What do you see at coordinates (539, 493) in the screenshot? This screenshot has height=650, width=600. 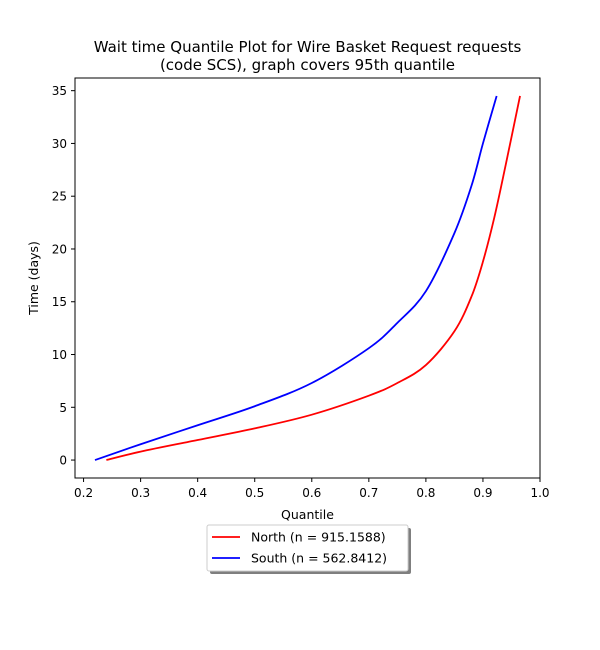 I see `x-tick-label: 1.0` at bounding box center [539, 493].